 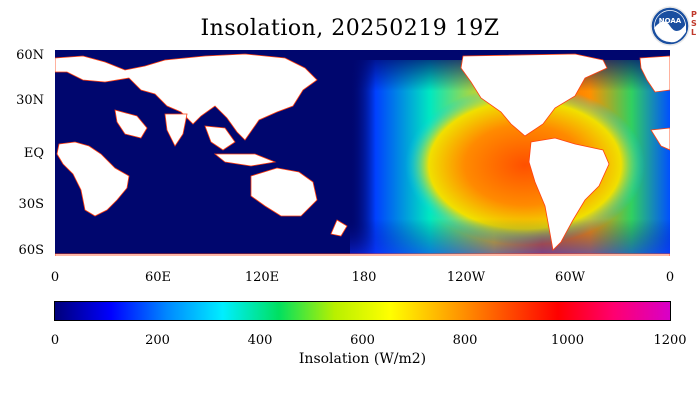 What do you see at coordinates (55, 277) in the screenshot?
I see `lon-label-0-west: 0` at bounding box center [55, 277].